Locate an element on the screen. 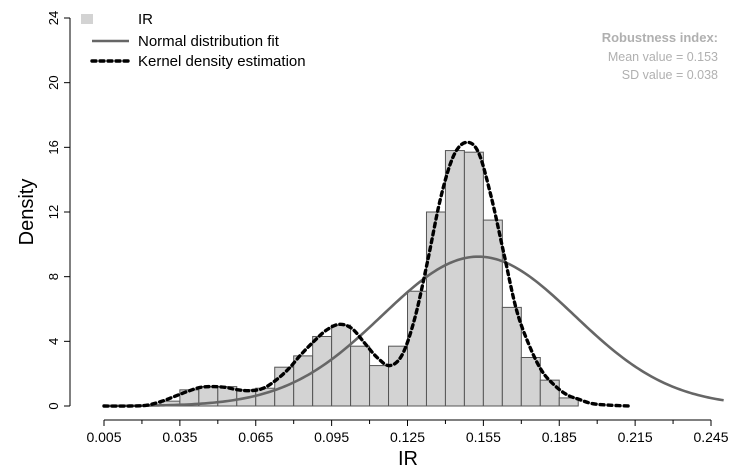  x-tick-label-8: 0.245 is located at coordinates (710, 437).